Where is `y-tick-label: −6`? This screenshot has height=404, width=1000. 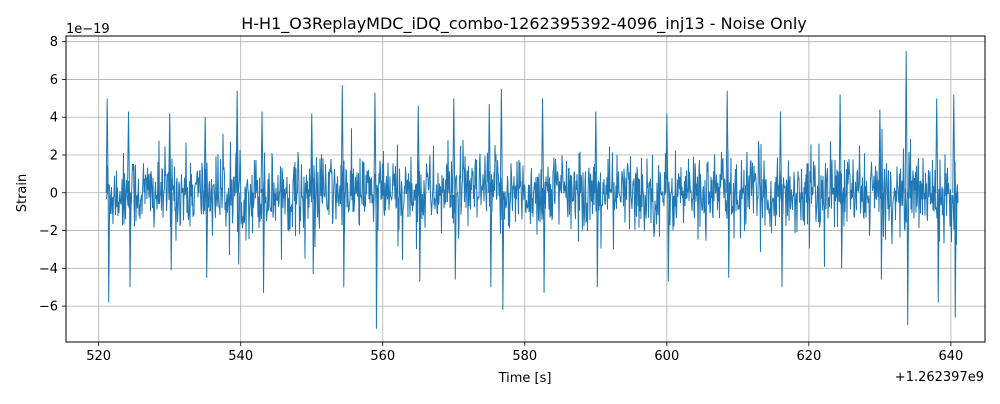
y-tick-label: −6 is located at coordinates (48, 307).